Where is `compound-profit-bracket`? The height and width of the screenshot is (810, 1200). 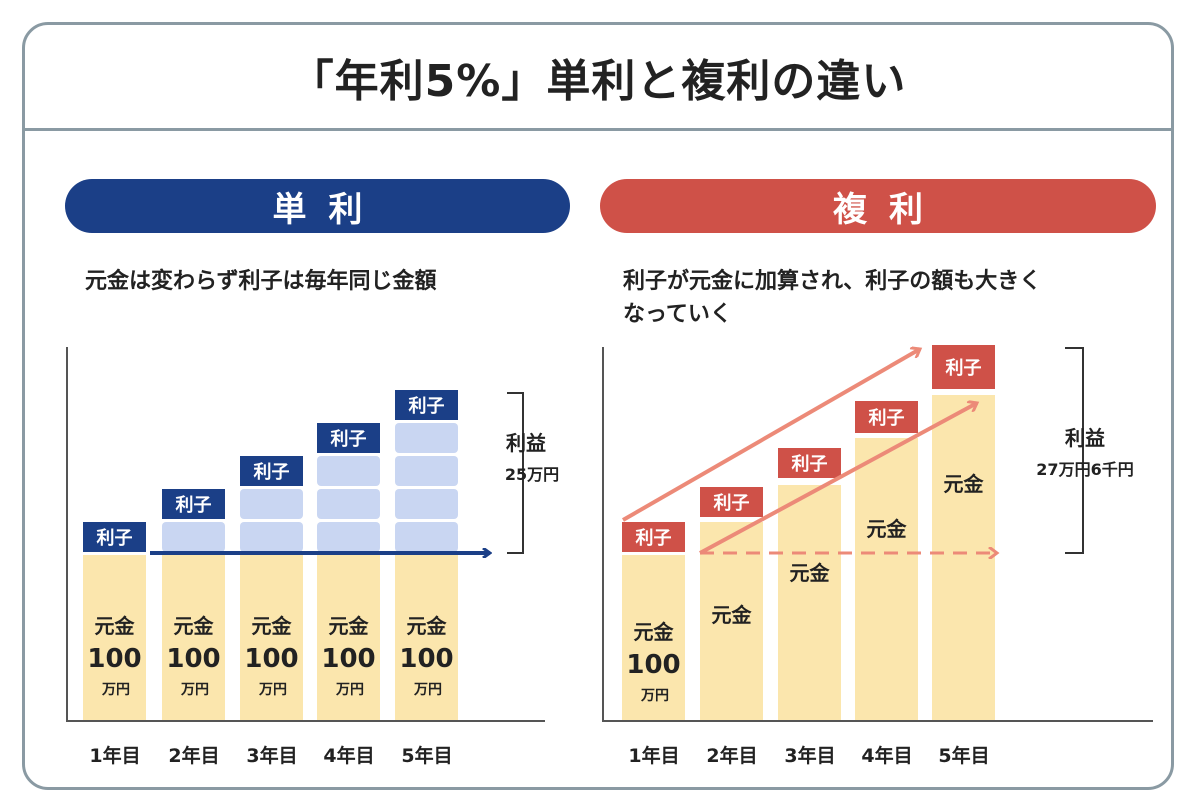
compound-profit-bracket is located at coordinates (1074, 450).